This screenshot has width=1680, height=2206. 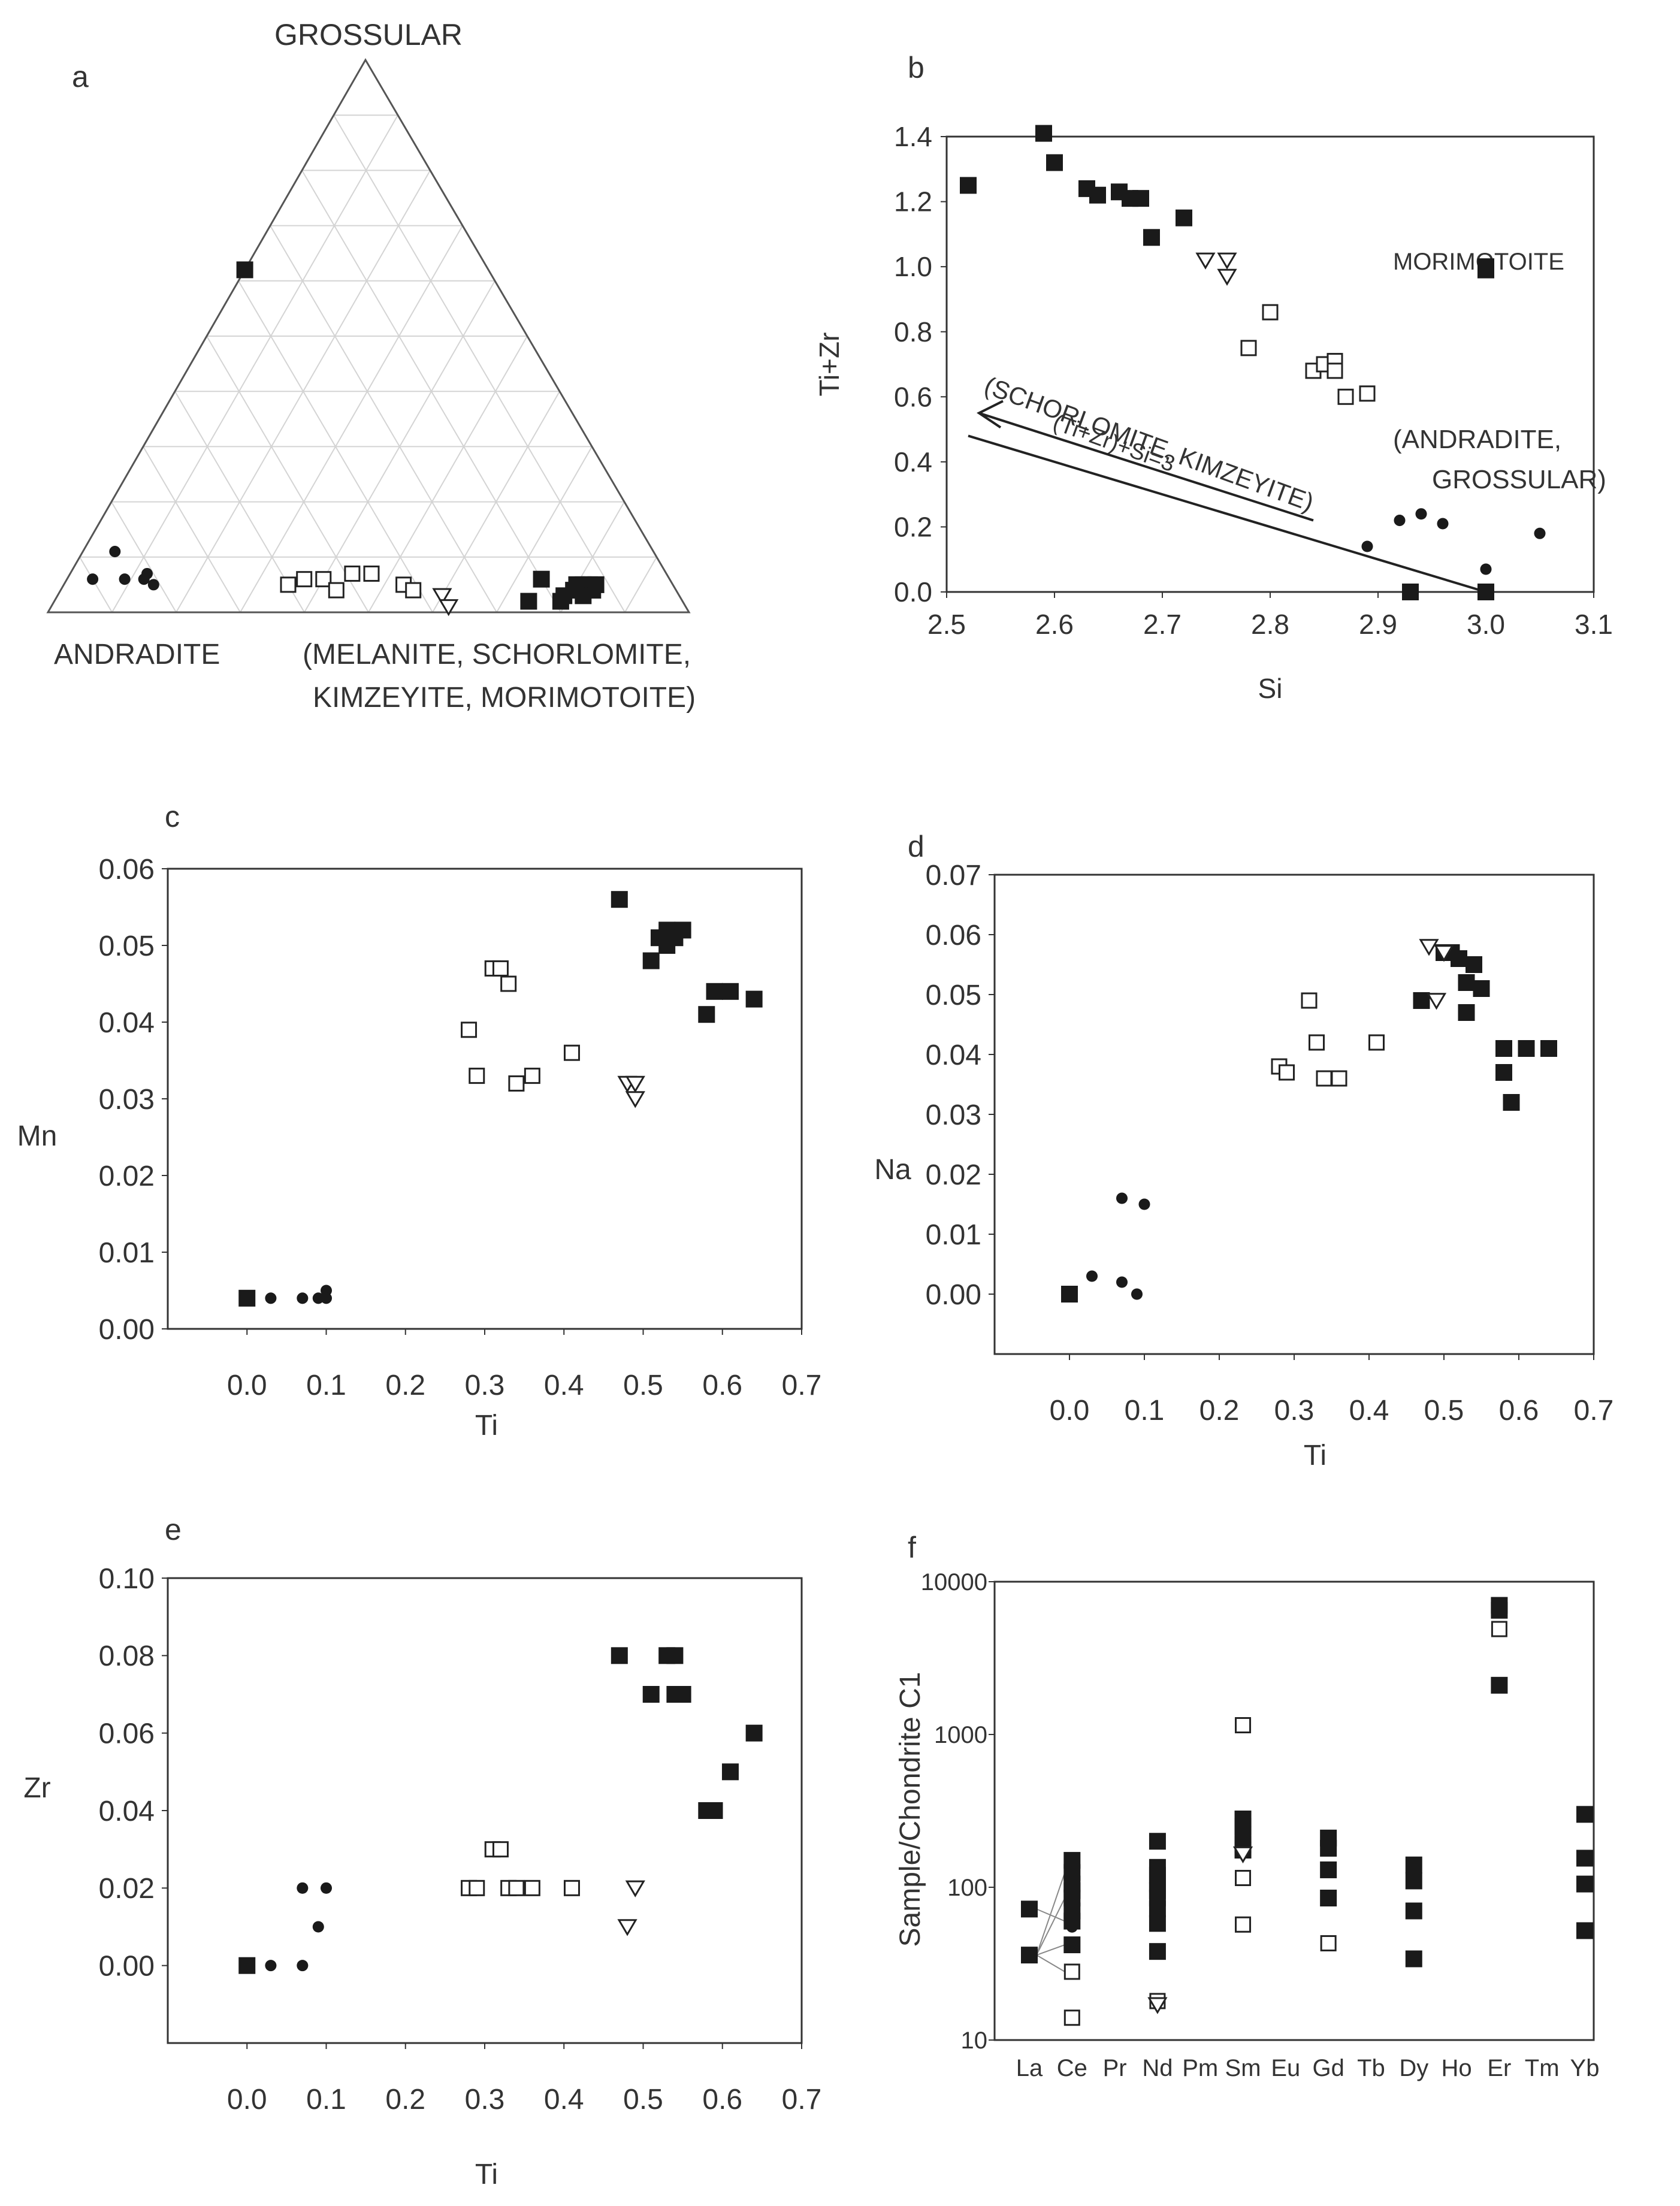 I want to click on y-tick-label: 0.2, so click(x=913, y=527).